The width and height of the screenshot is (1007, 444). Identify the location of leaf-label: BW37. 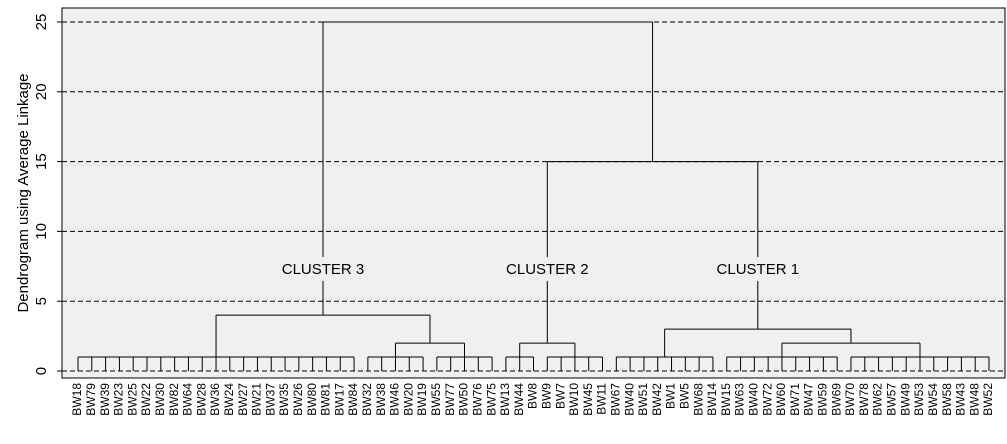
(270, 399).